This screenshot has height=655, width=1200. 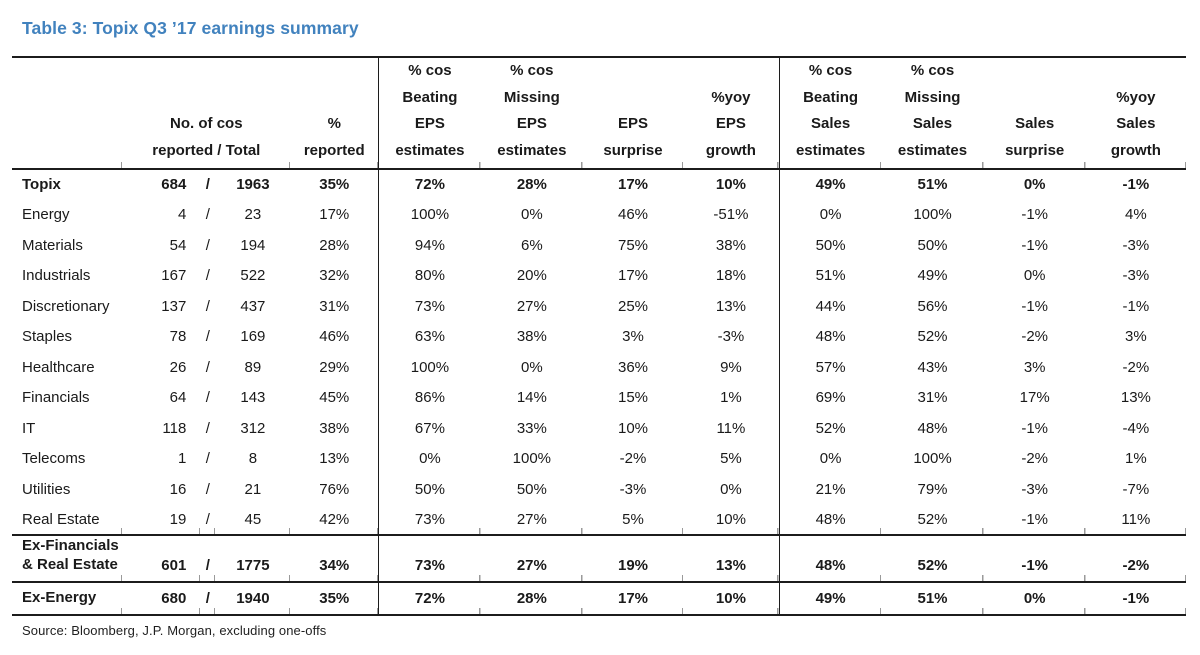 I want to click on eps-surprise-value: 19%, so click(x=633, y=559).